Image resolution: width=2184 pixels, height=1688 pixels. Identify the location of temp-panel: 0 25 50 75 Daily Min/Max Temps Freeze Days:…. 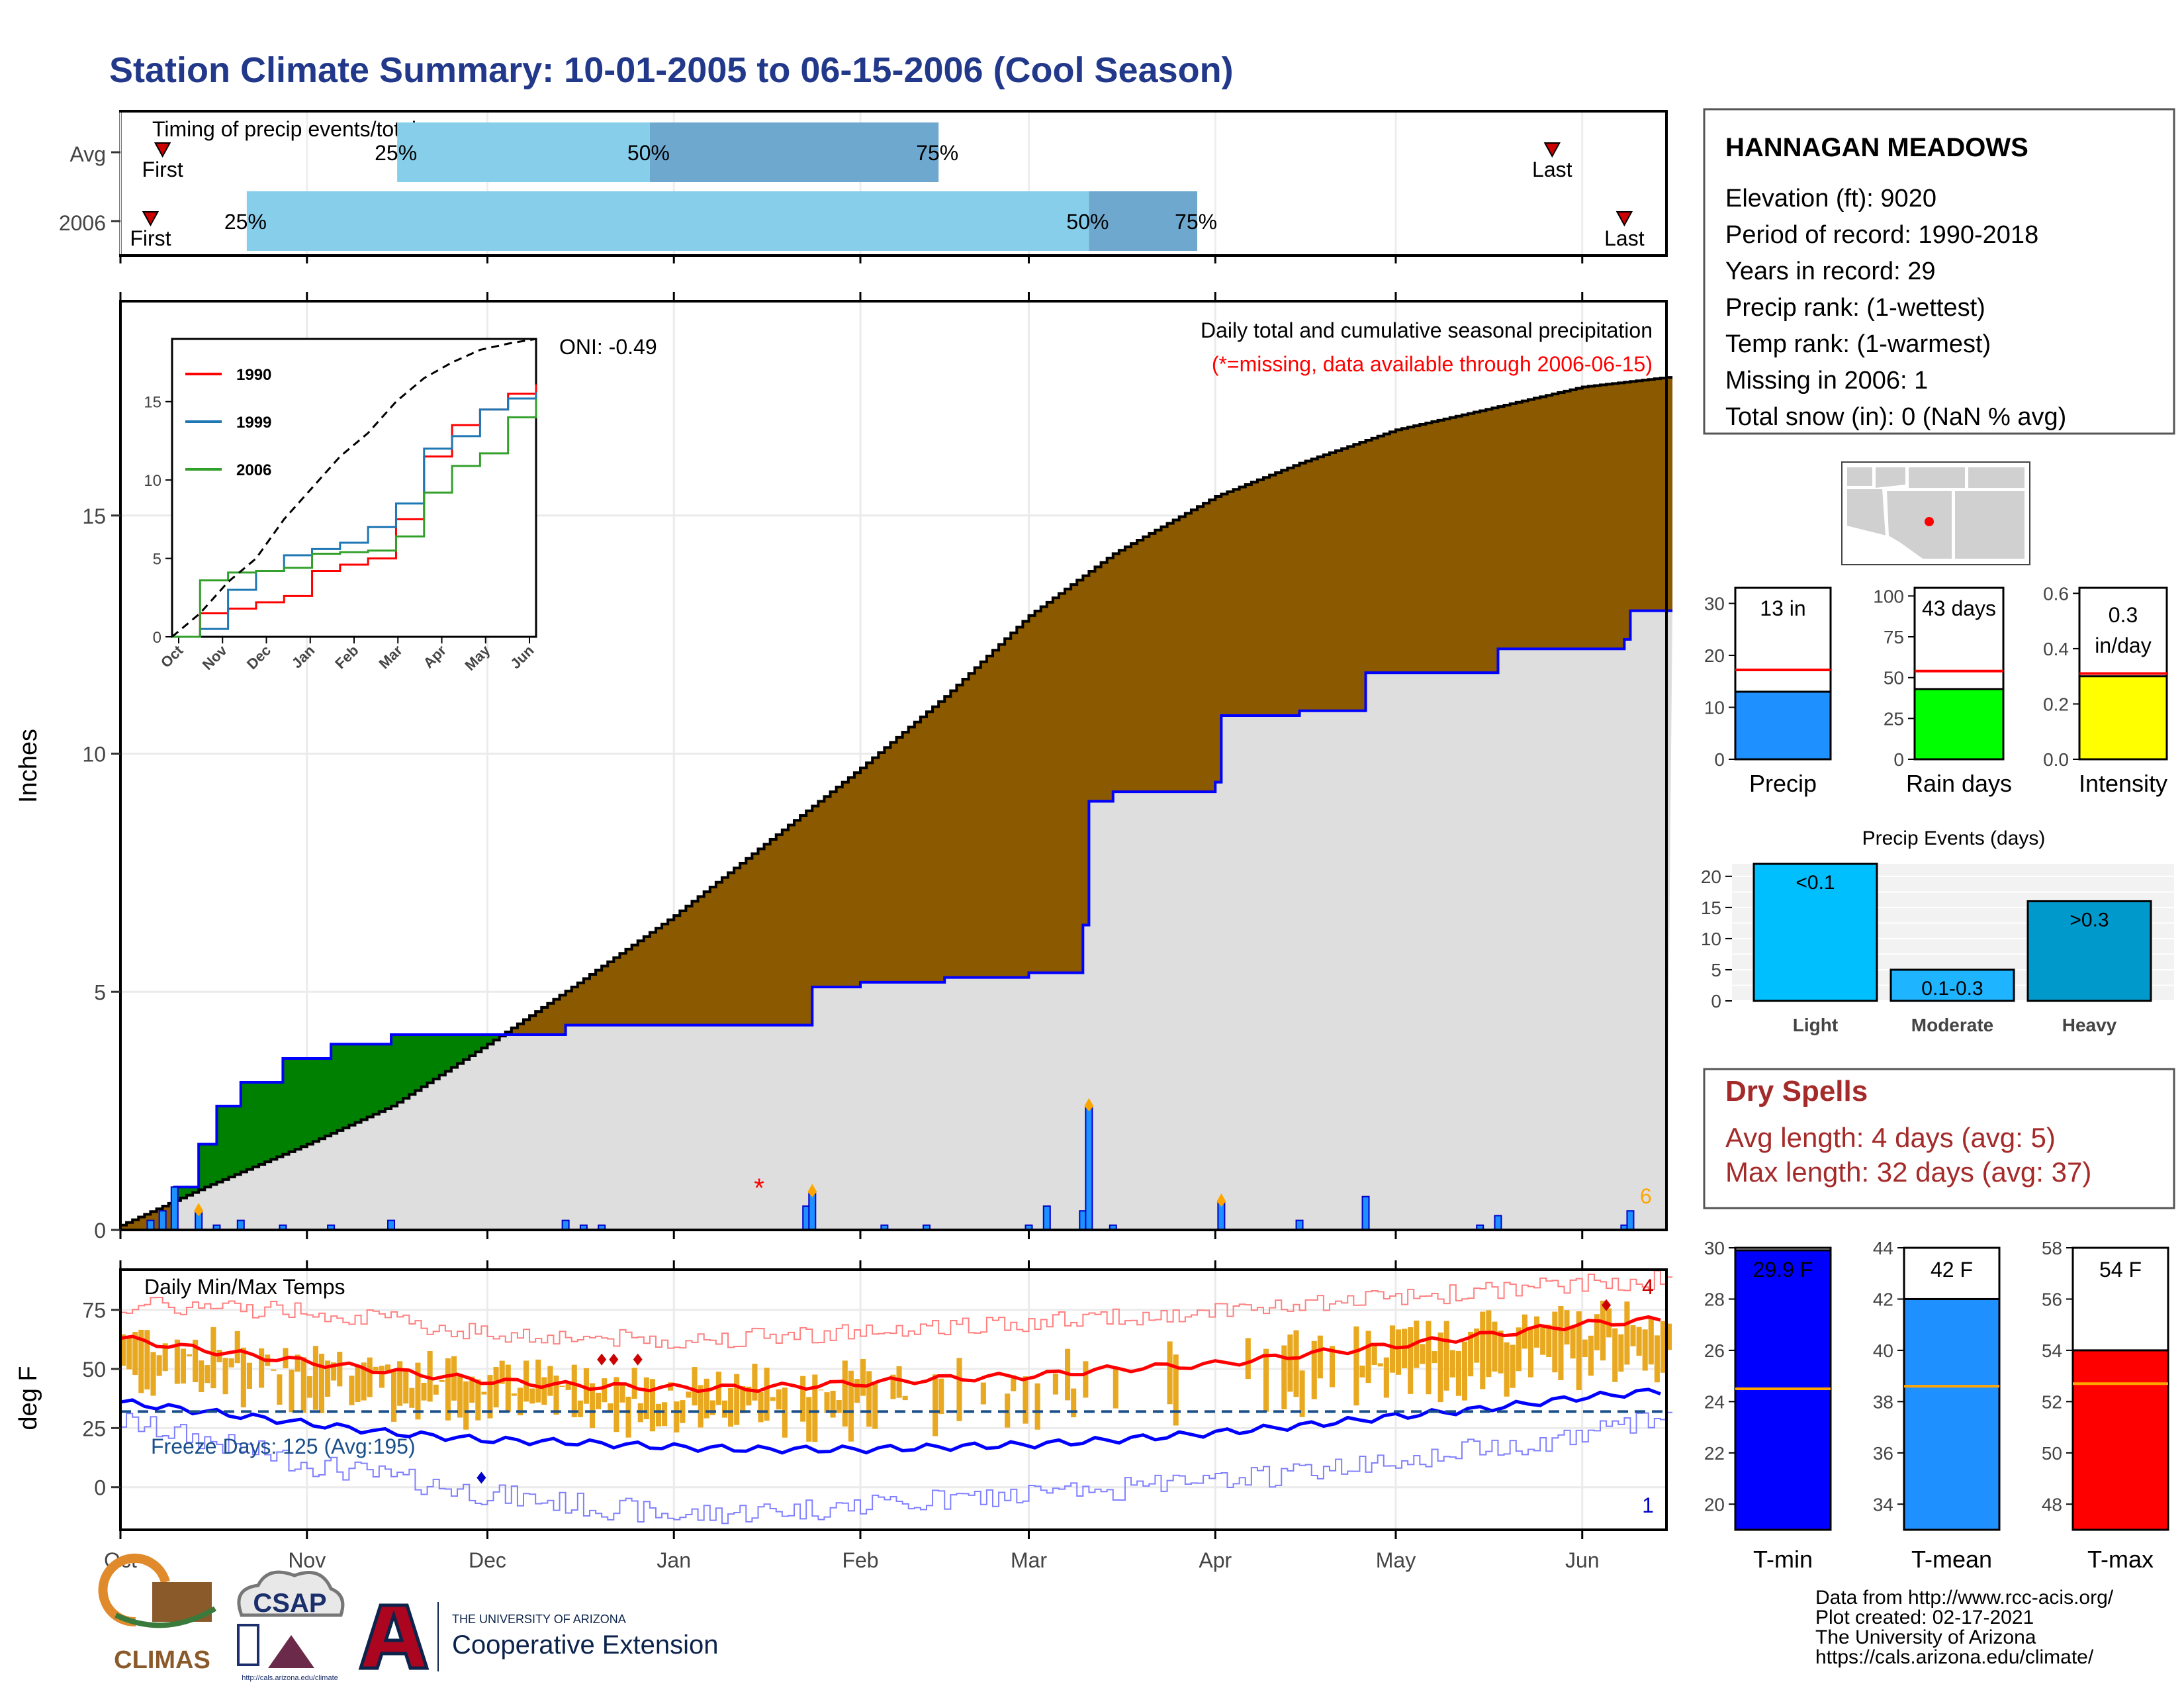
(844, 1399).